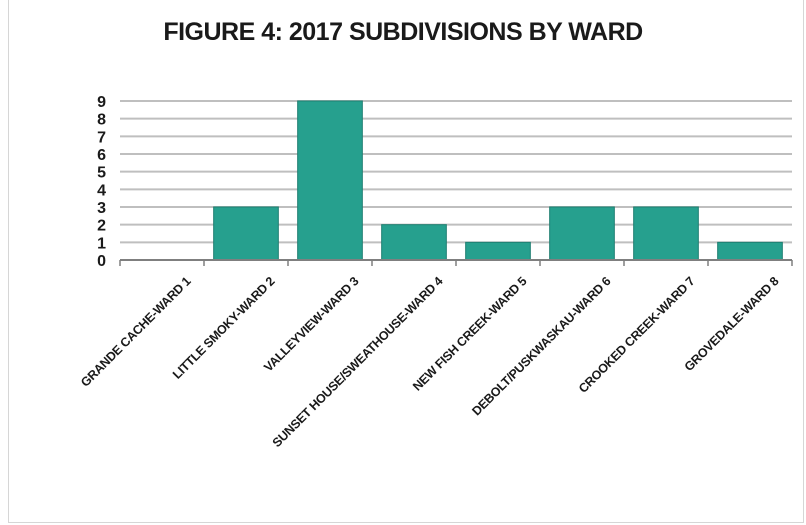  Describe the element at coordinates (732, 324) in the screenshot. I see `x-tick-label: GROVEDALE-WARD 8` at that location.